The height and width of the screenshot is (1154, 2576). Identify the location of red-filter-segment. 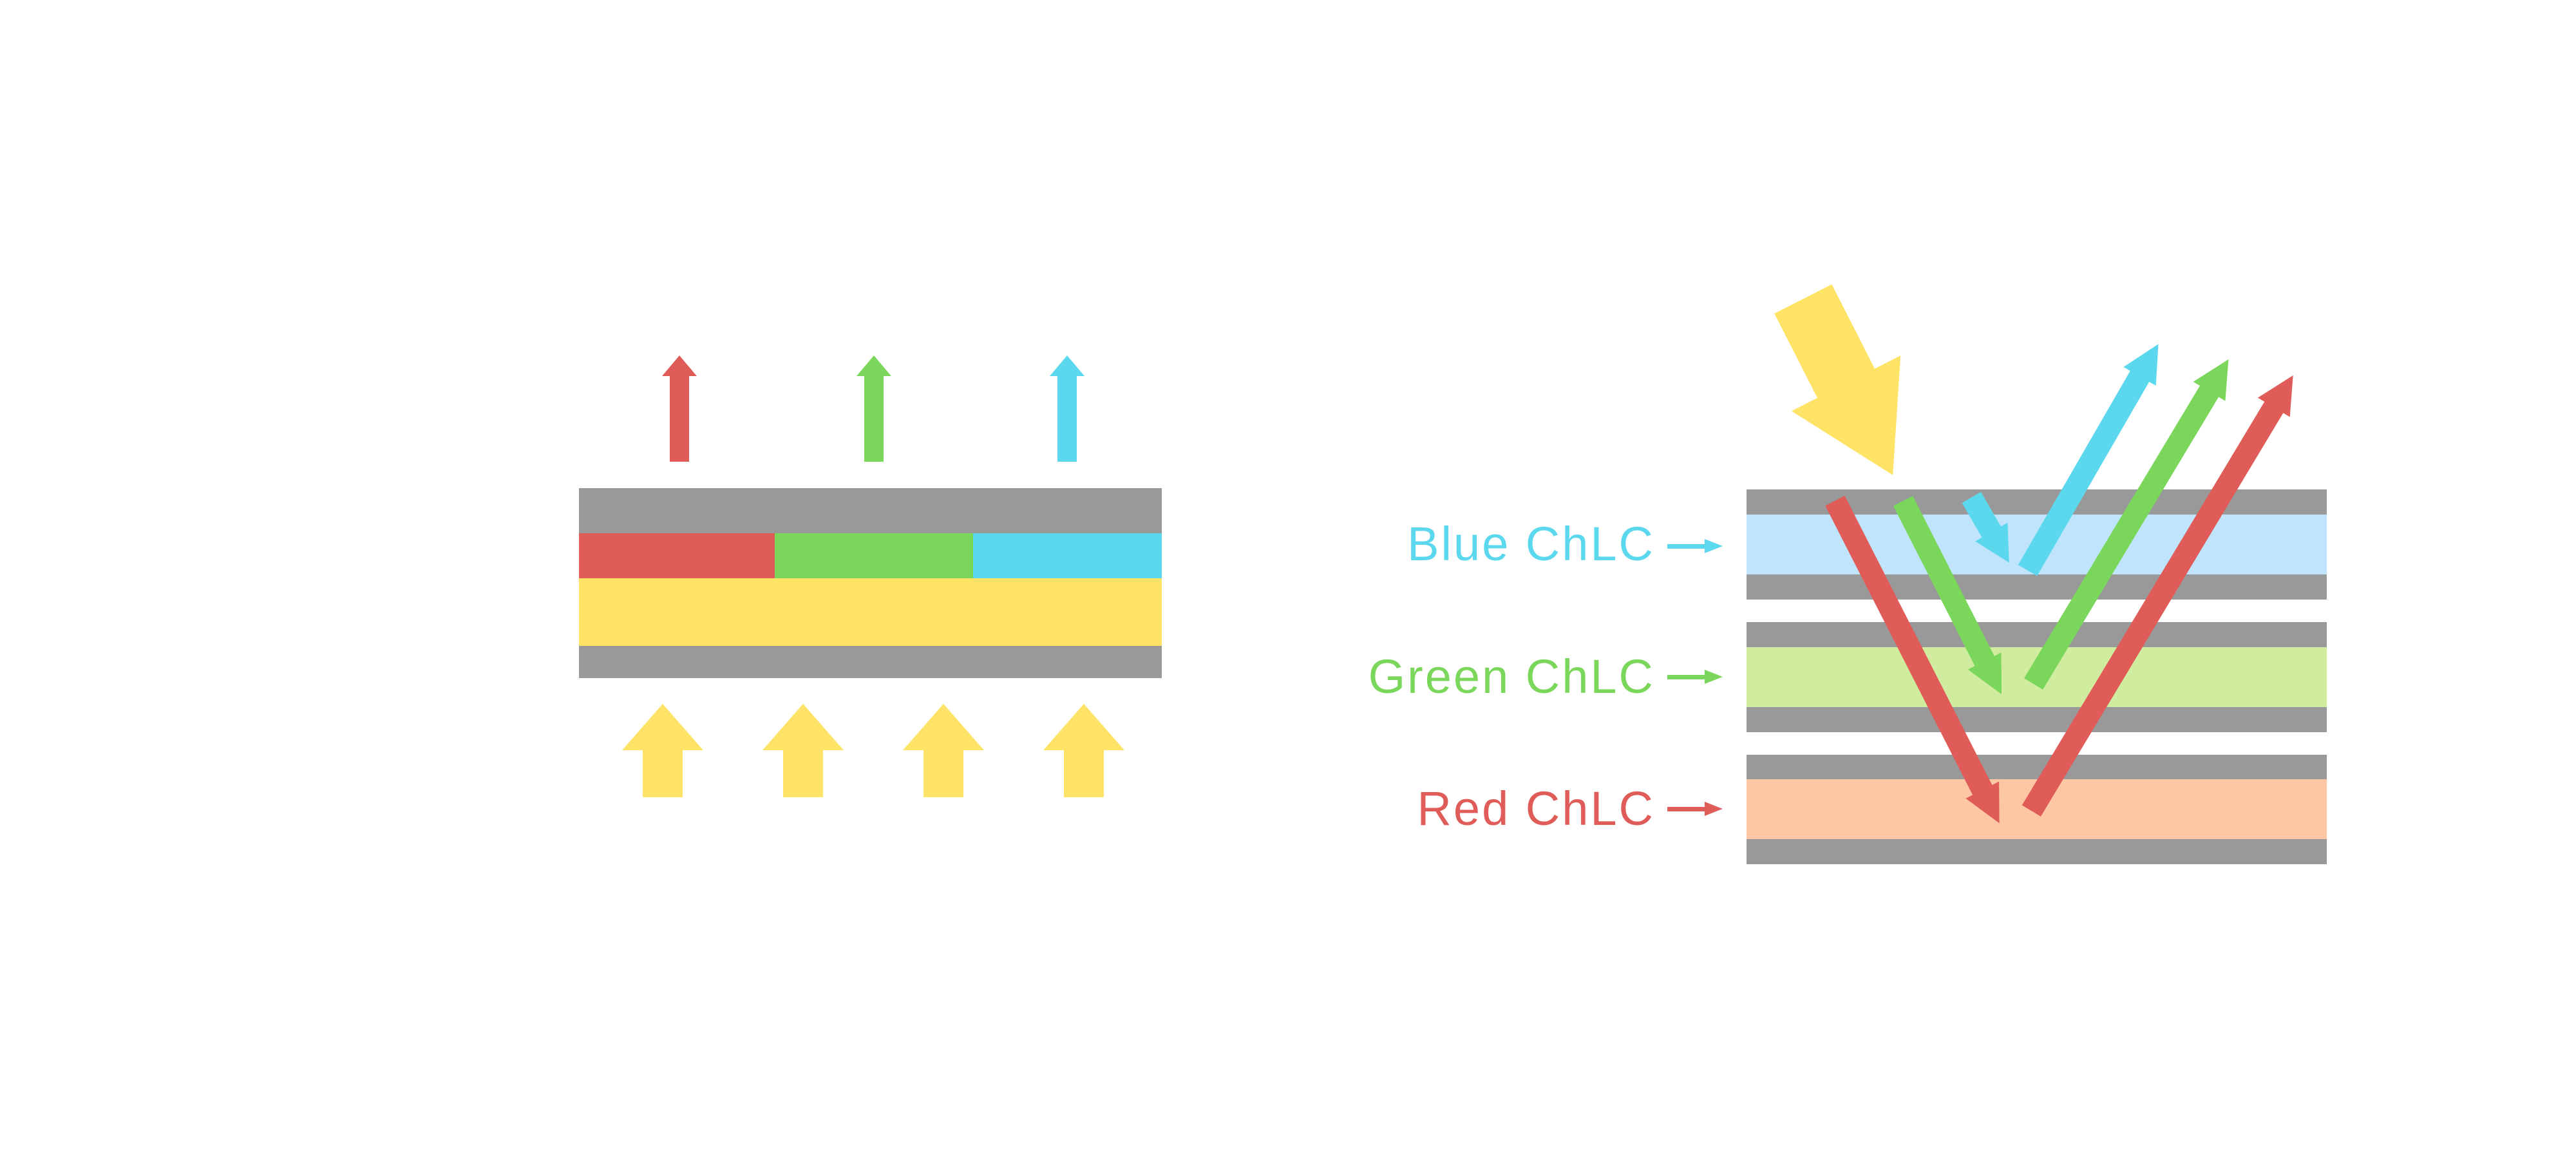
(677, 555).